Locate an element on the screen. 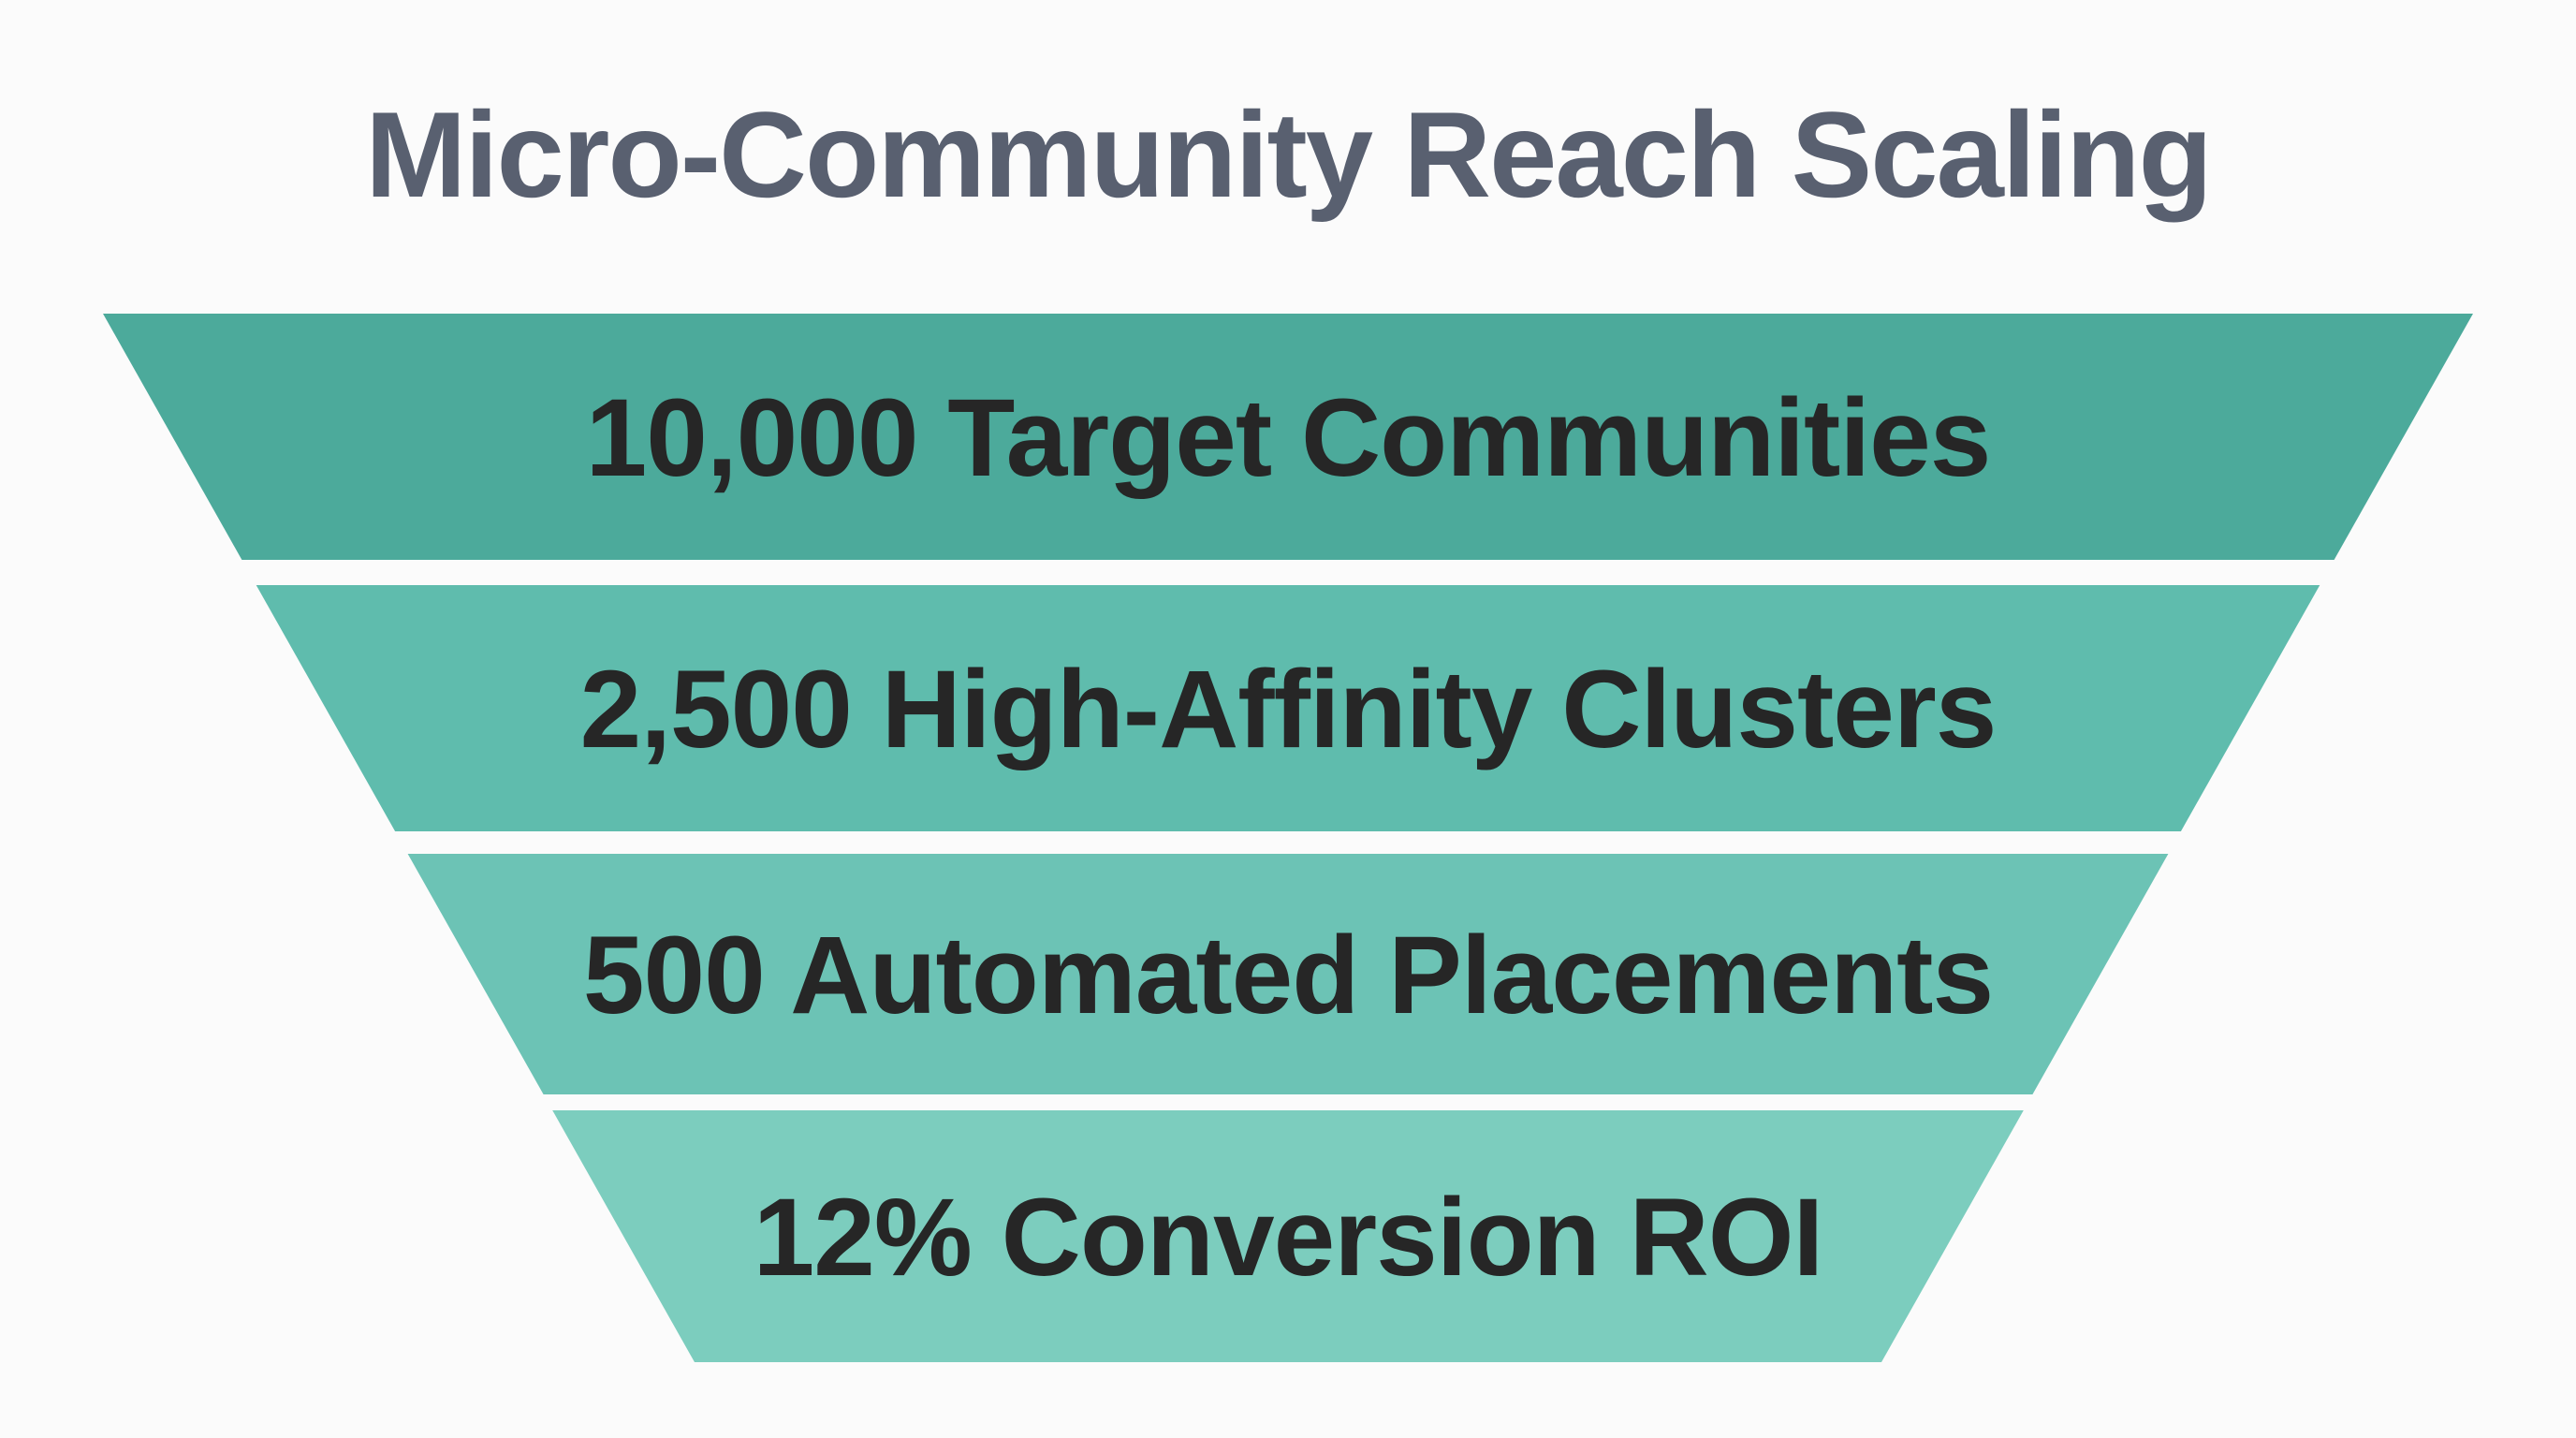  chart-title: Micro-Community Reach Scaling is located at coordinates (1288, 154).